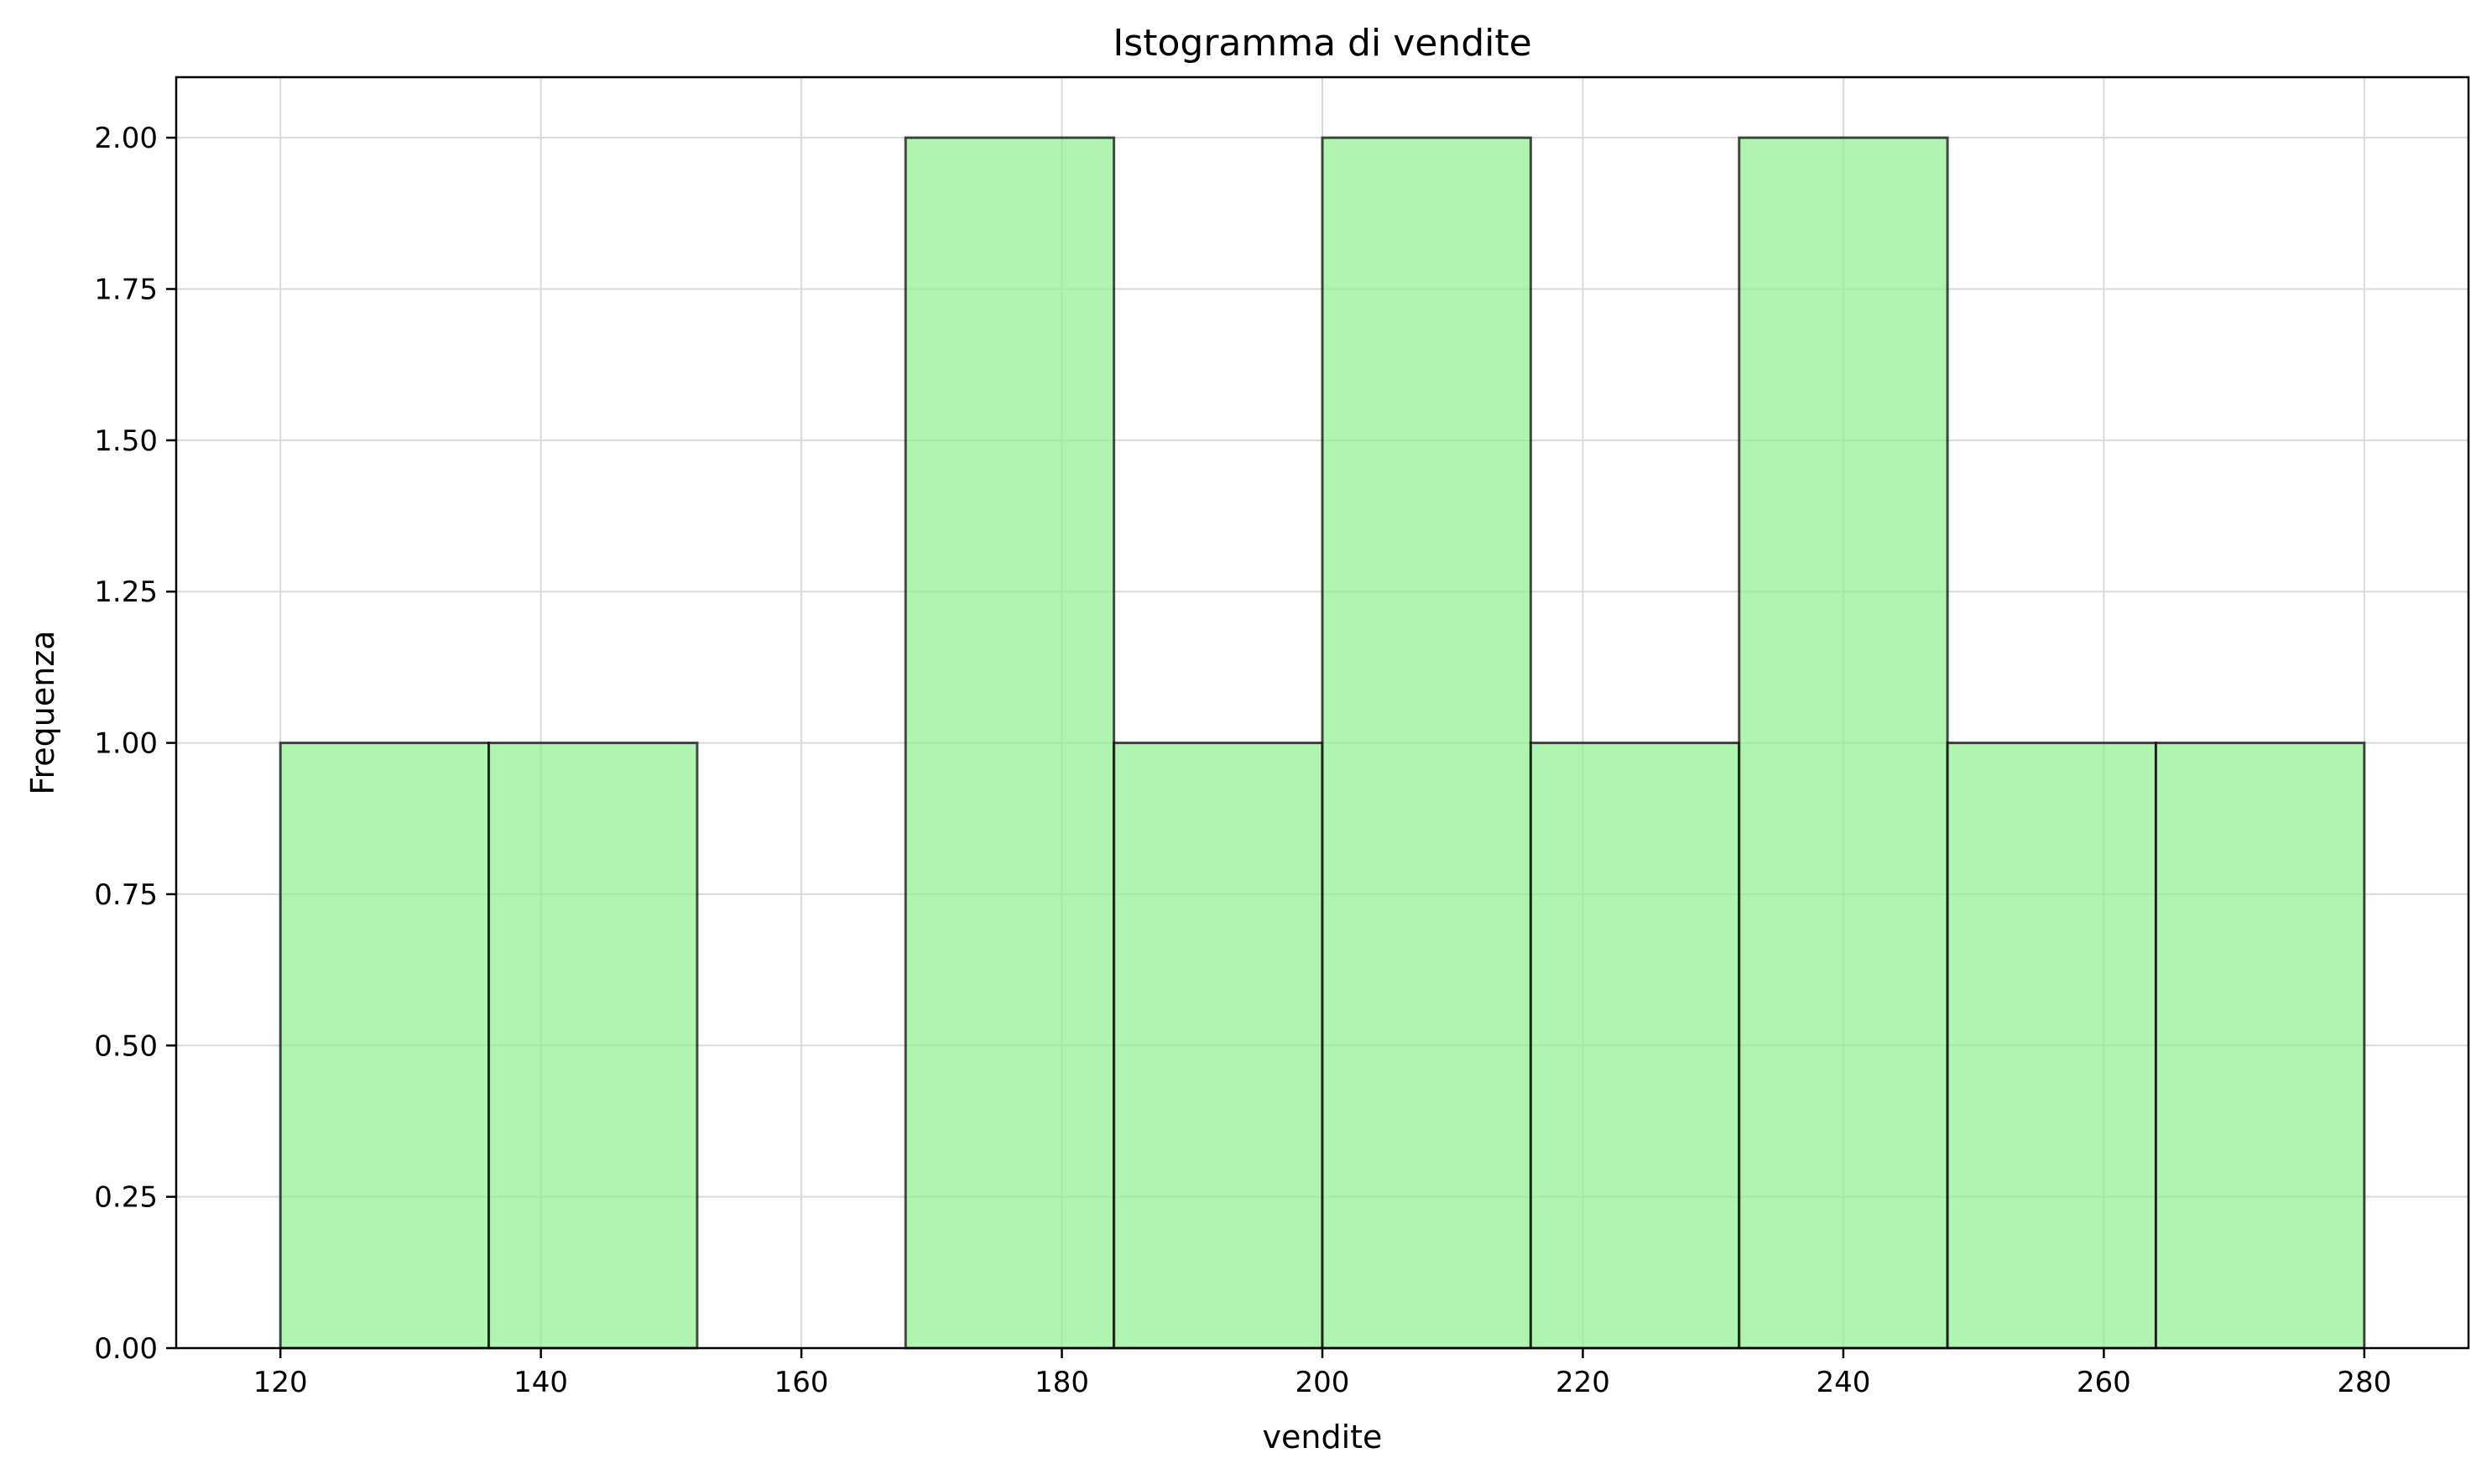  What do you see at coordinates (1062, 1382) in the screenshot?
I see `x-tick-label: 180` at bounding box center [1062, 1382].